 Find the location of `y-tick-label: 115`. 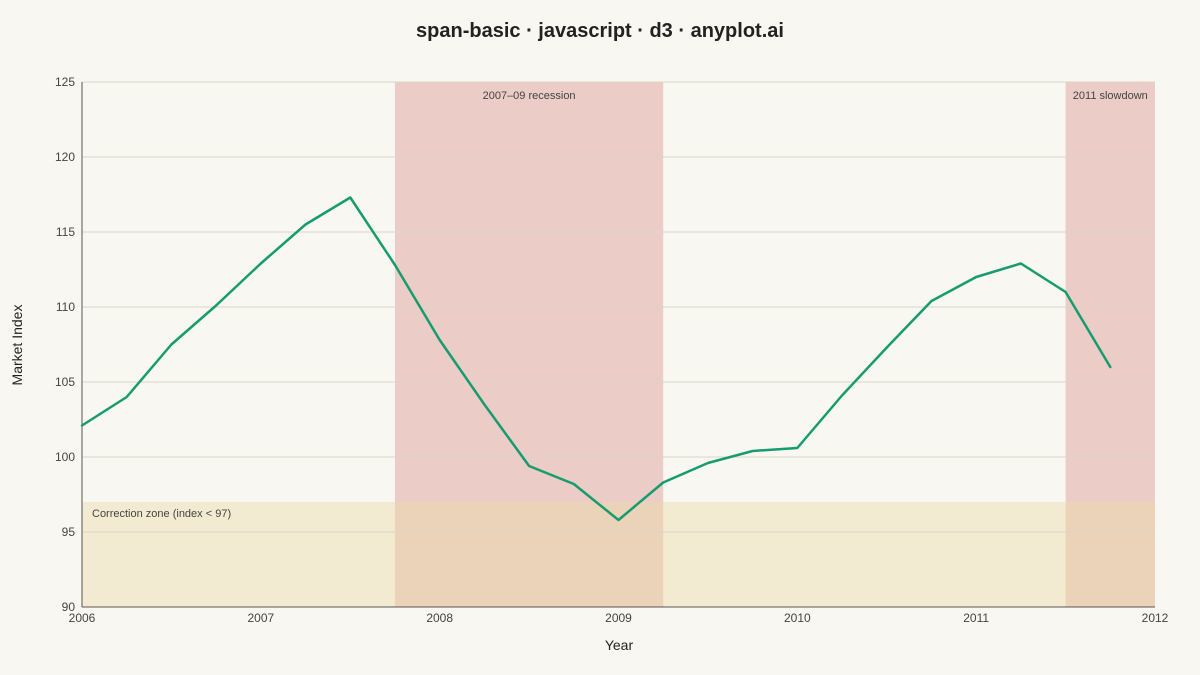

y-tick-label: 115 is located at coordinates (65, 232).